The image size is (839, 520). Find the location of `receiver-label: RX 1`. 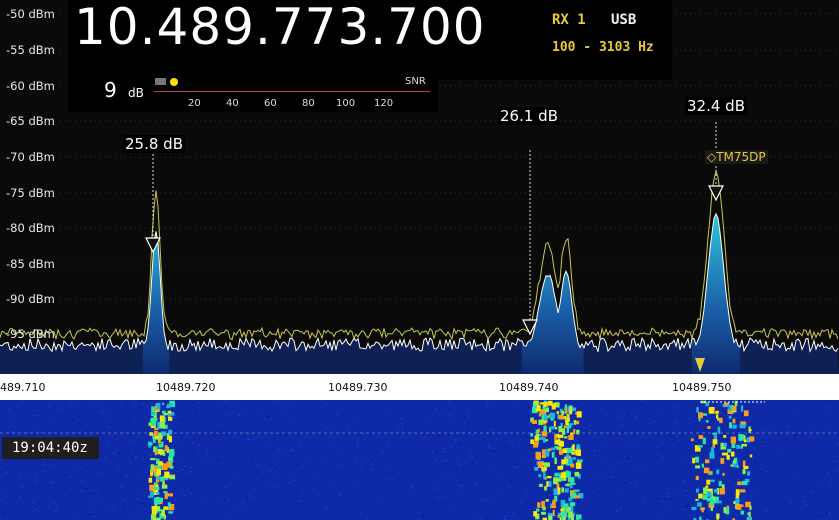

receiver-label: RX 1 is located at coordinates (569, 20).